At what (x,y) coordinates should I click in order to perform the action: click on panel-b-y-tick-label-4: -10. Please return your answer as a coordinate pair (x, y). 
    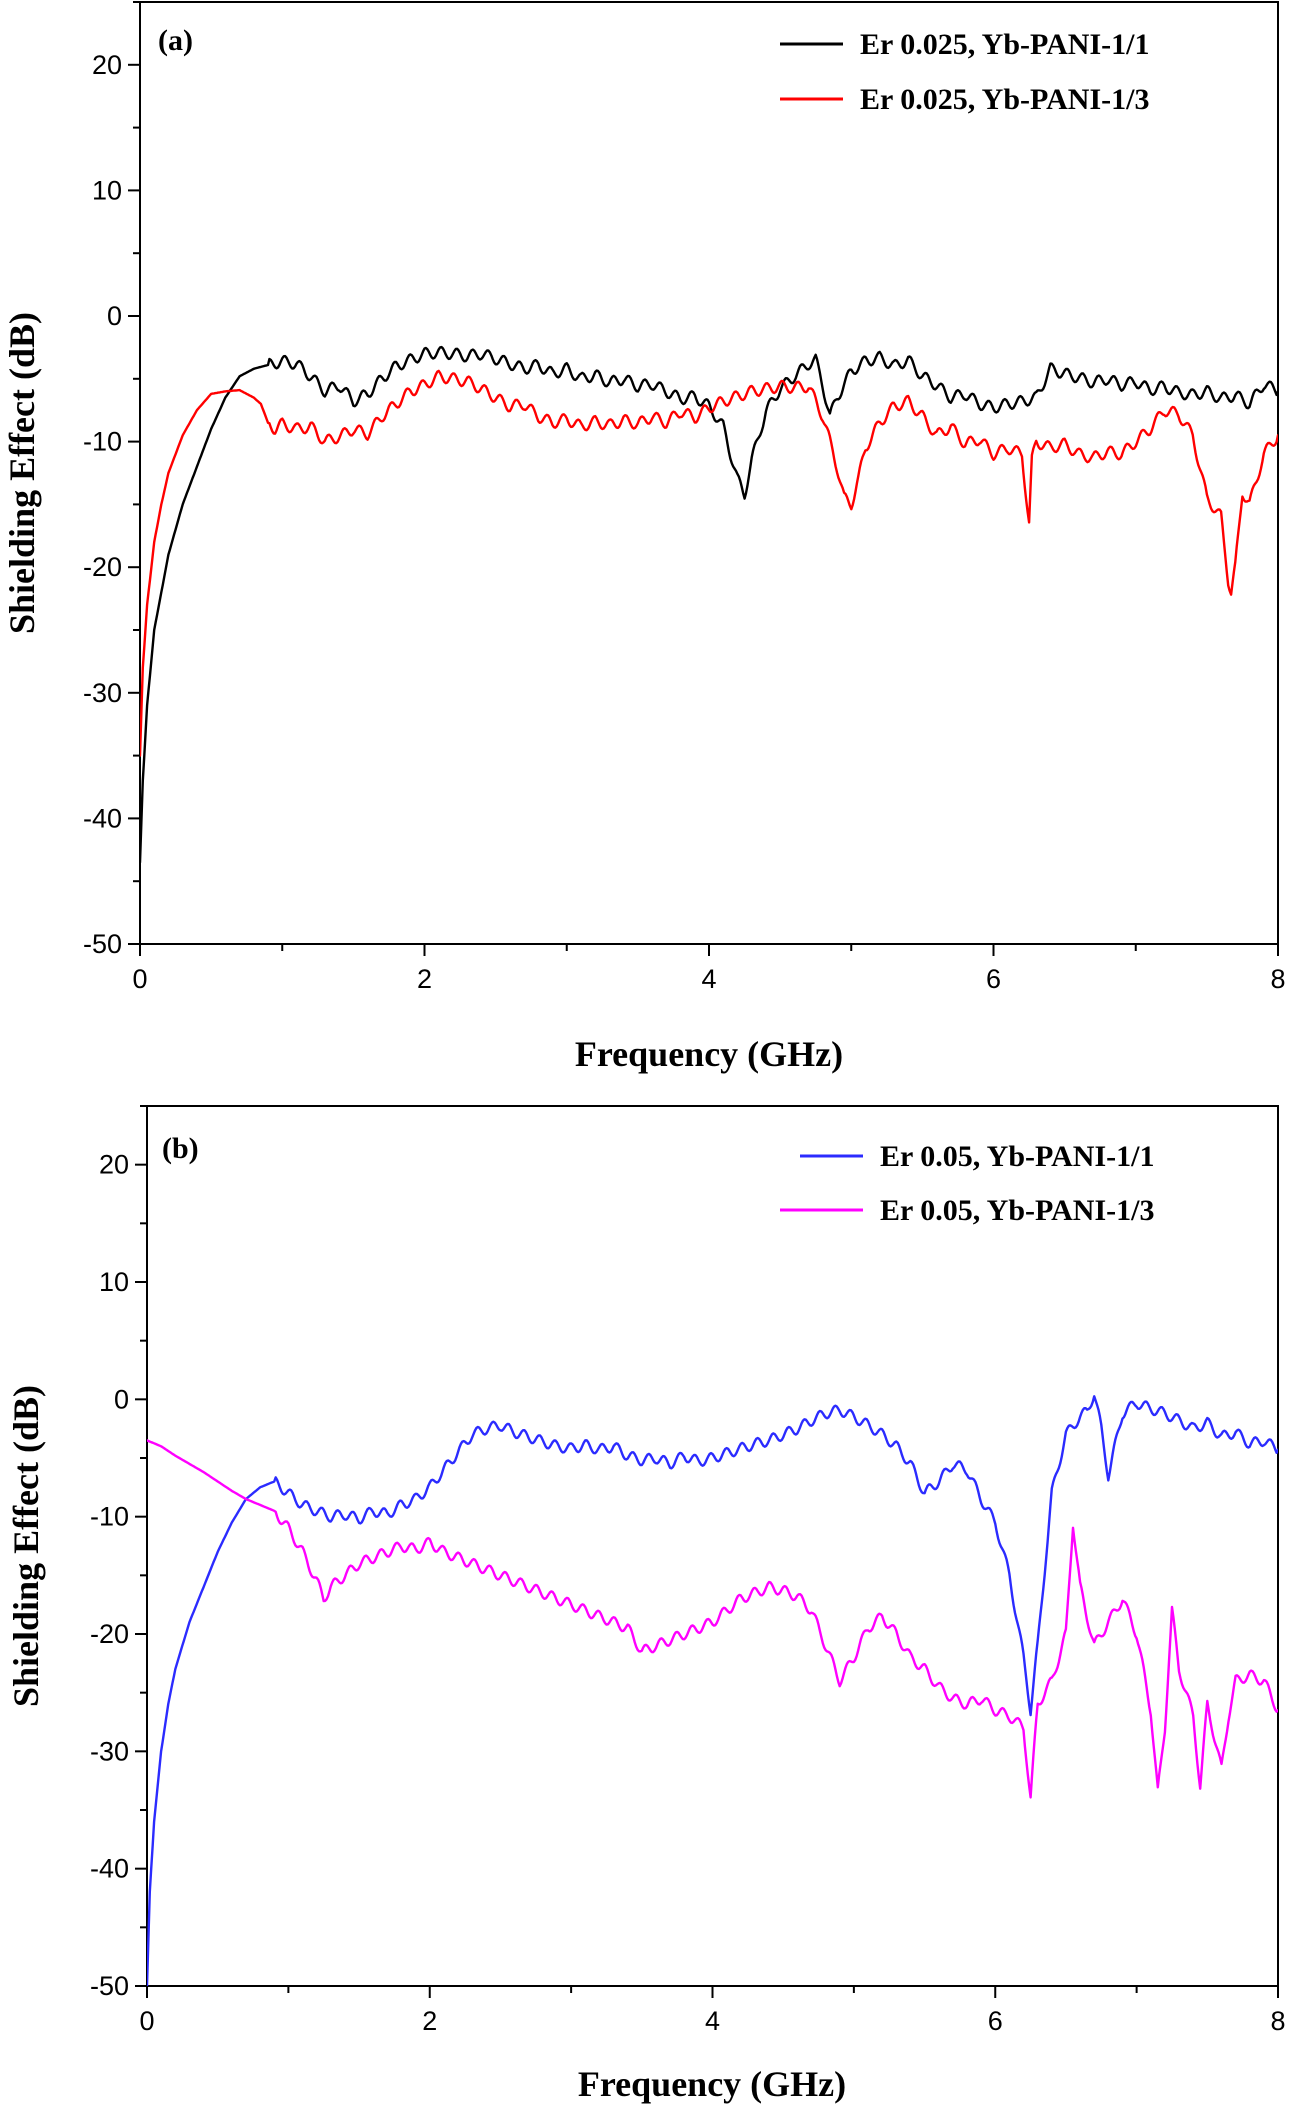
    Looking at the image, I should click on (109, 1517).